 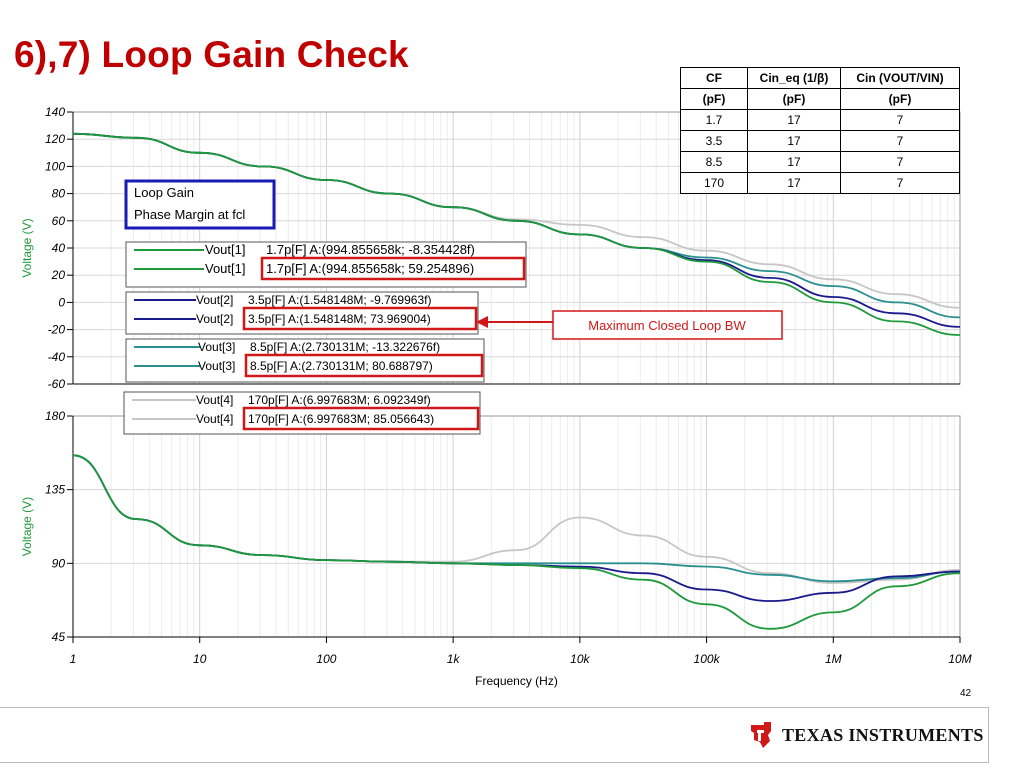 What do you see at coordinates (714, 162) in the screenshot?
I see `table-cell: 8.5` at bounding box center [714, 162].